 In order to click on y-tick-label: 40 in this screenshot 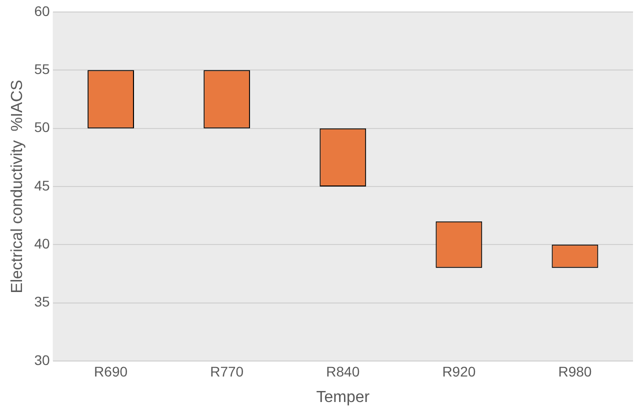, I will do `click(42, 244)`.